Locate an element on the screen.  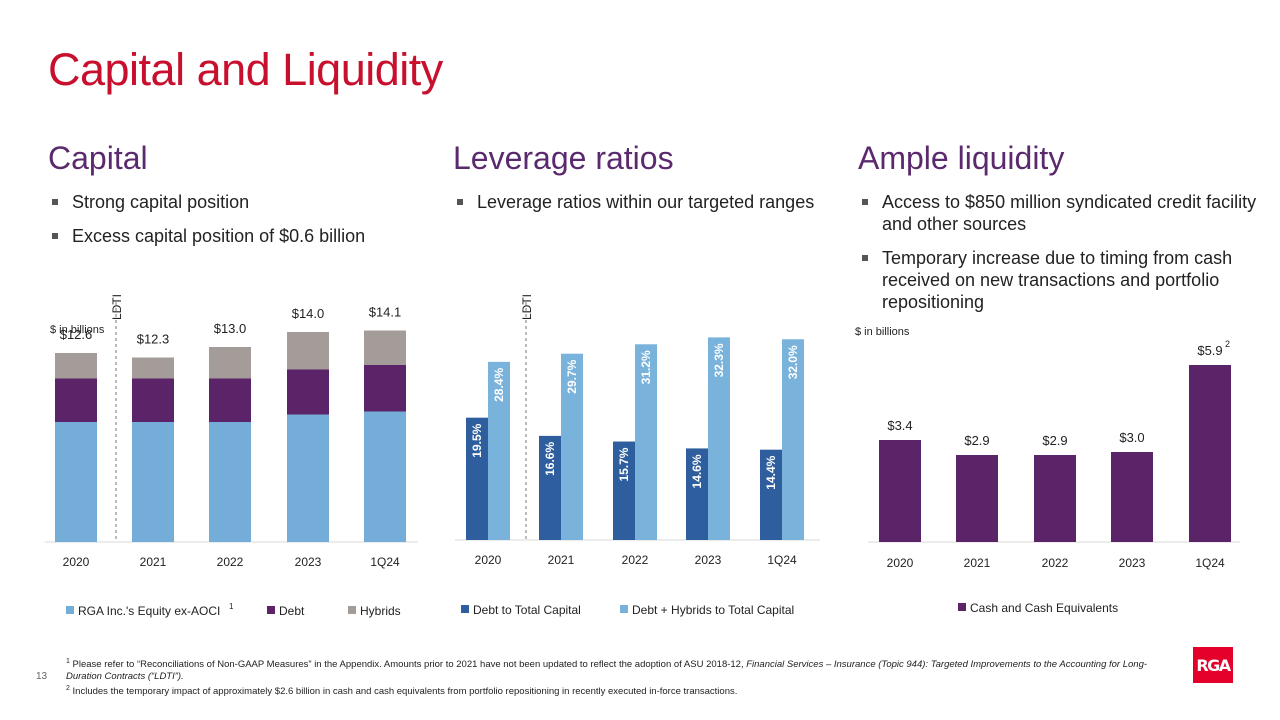
rga-logo: RGA is located at coordinates (1213, 665).